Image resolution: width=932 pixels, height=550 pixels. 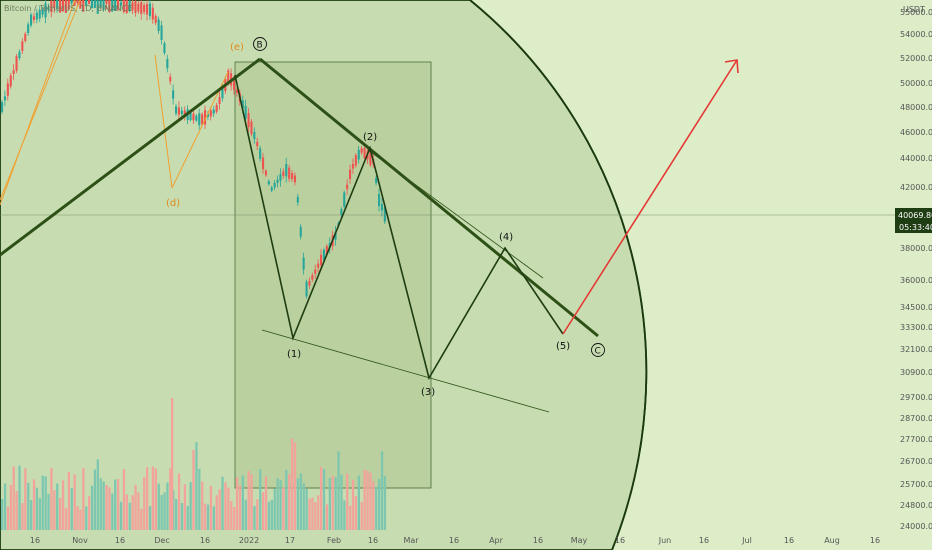 I want to click on time-tick-label: Jul, so click(x=746, y=540).